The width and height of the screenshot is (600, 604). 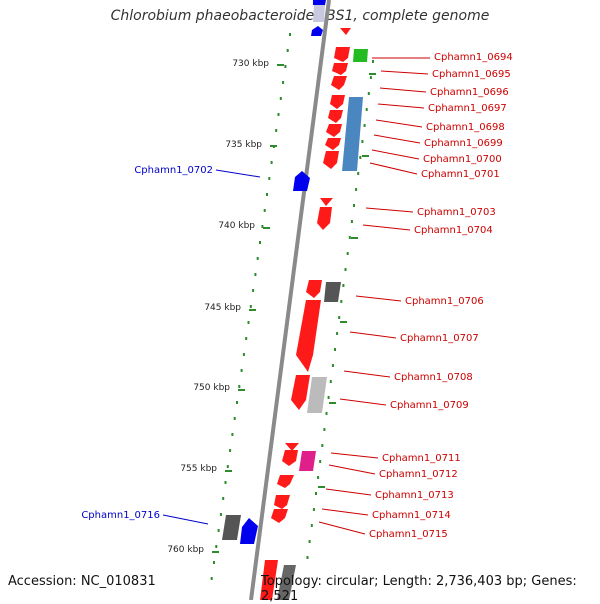 I want to click on gene-label-cphamn1-0707: Cphamn1_0707, so click(x=439, y=338).